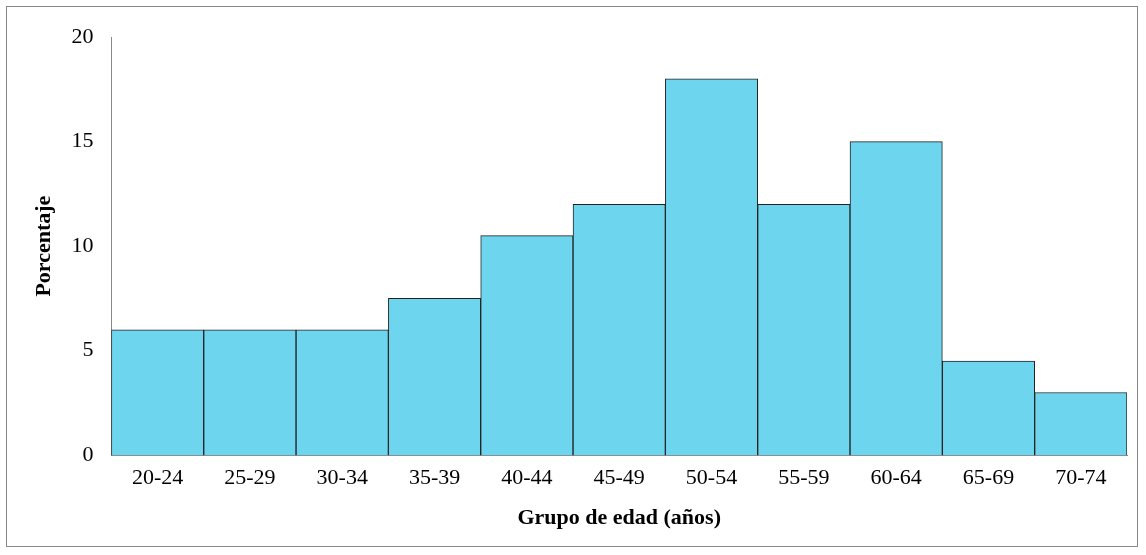 Image resolution: width=1146 pixels, height=555 pixels. Describe the element at coordinates (896, 477) in the screenshot. I see `x-tick-label: 60-64` at that location.